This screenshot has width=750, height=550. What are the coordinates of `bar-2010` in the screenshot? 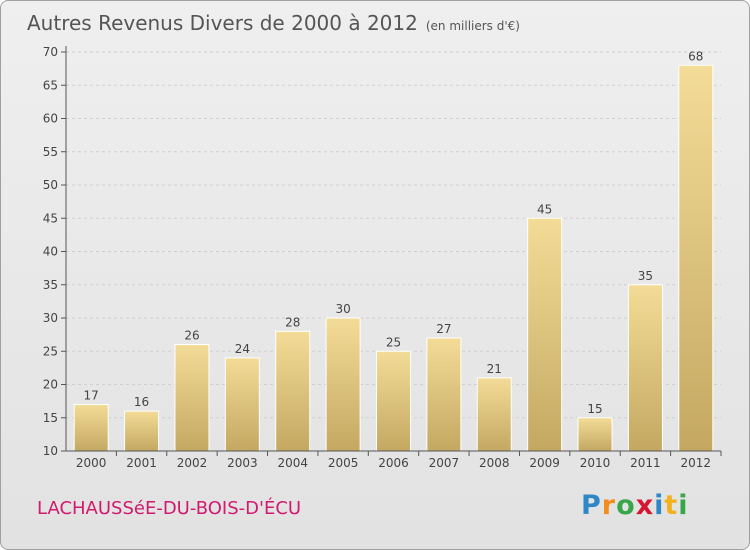 It's located at (595, 434).